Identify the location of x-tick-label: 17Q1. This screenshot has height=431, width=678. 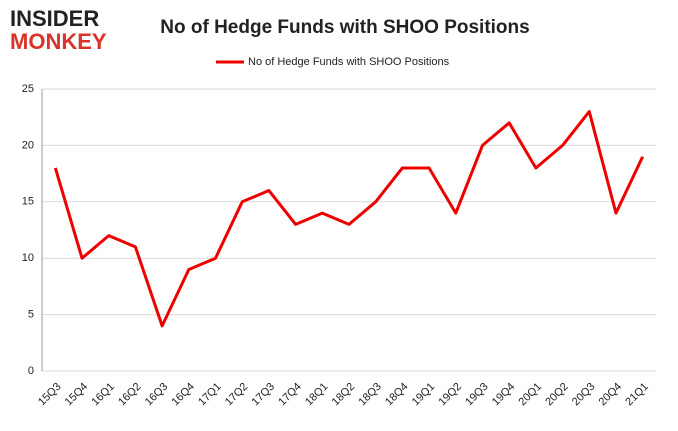
(210, 395).